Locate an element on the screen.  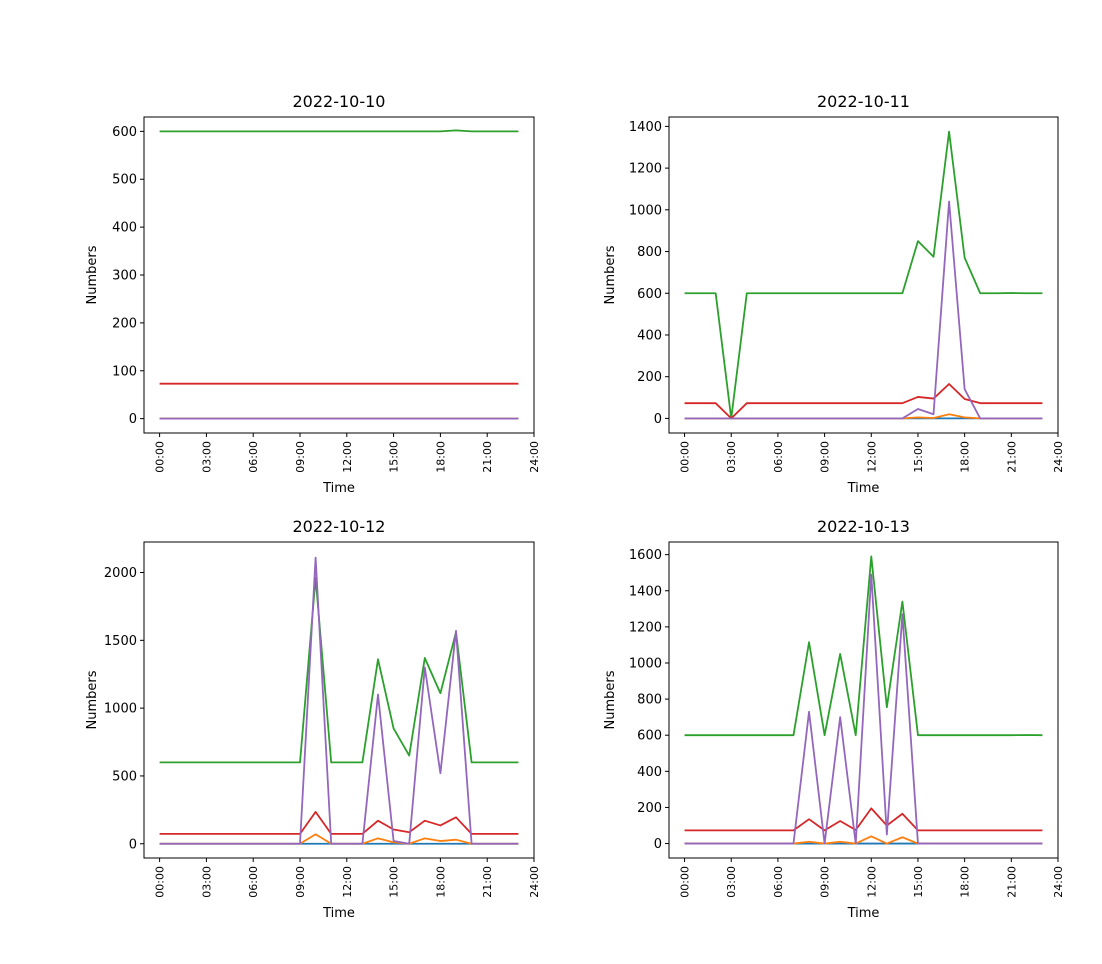
y-tick-label: 1600 is located at coordinates (645, 555).